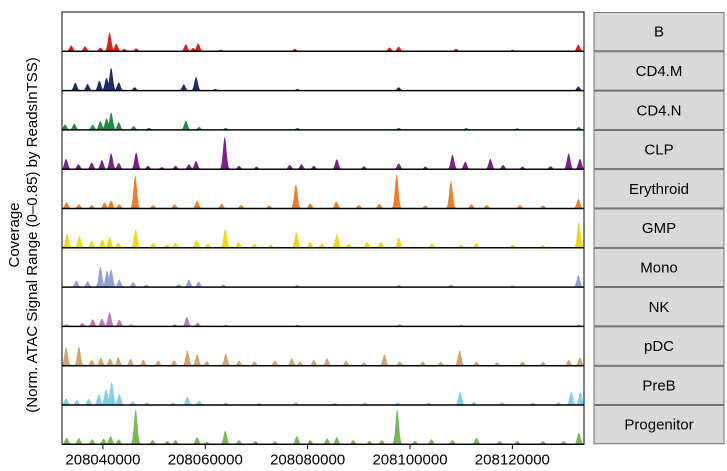 The height and width of the screenshot is (471, 727). I want to click on x-tick-label-3: 208100000, so click(409, 459).